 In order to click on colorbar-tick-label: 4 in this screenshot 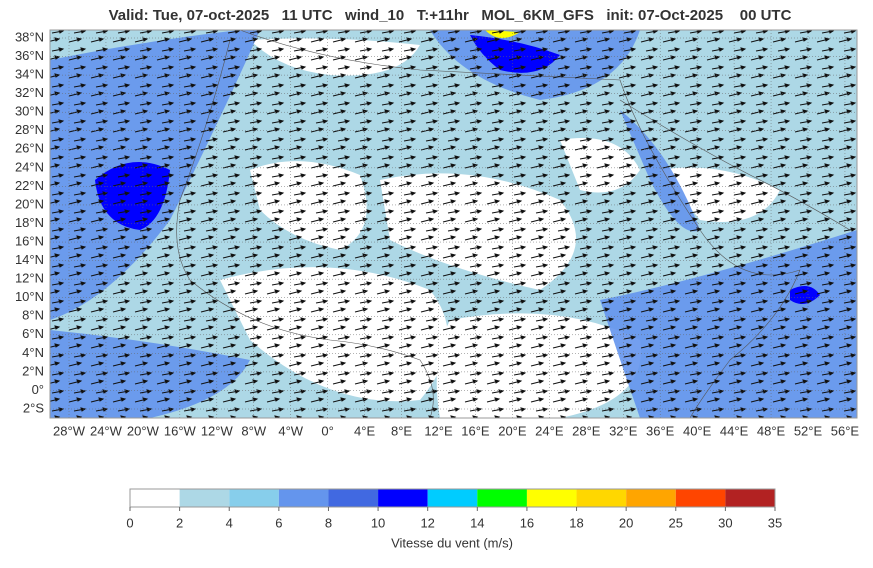, I will do `click(229, 522)`.